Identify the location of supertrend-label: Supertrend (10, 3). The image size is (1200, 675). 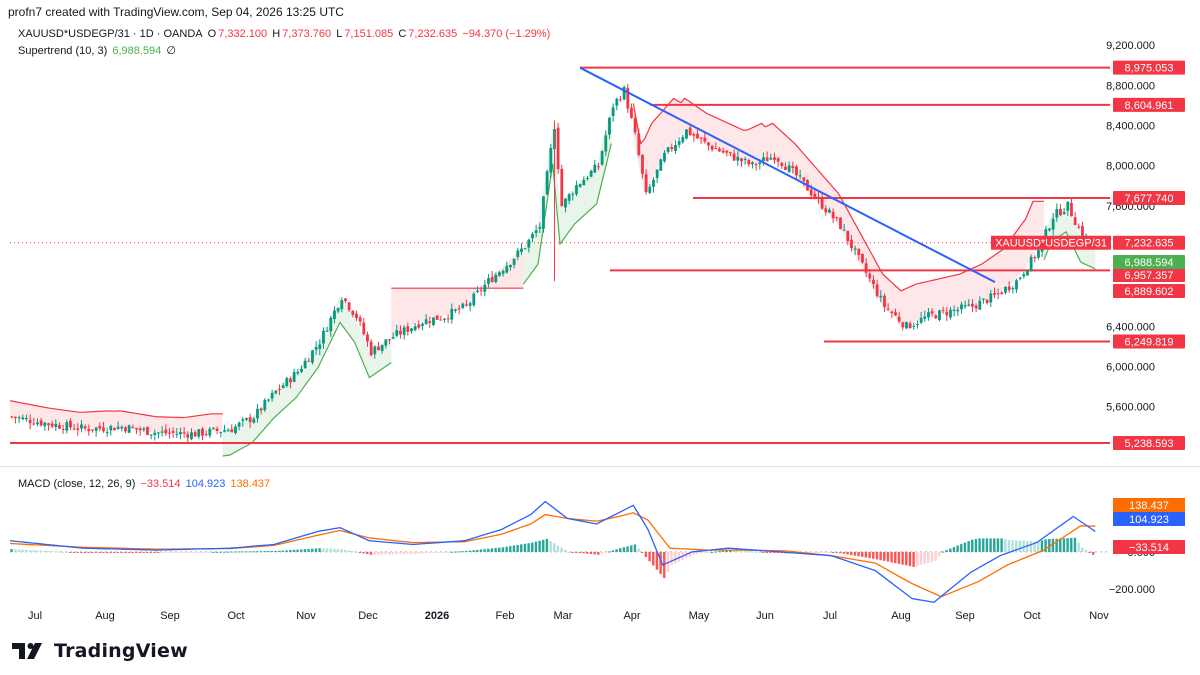
(63, 51).